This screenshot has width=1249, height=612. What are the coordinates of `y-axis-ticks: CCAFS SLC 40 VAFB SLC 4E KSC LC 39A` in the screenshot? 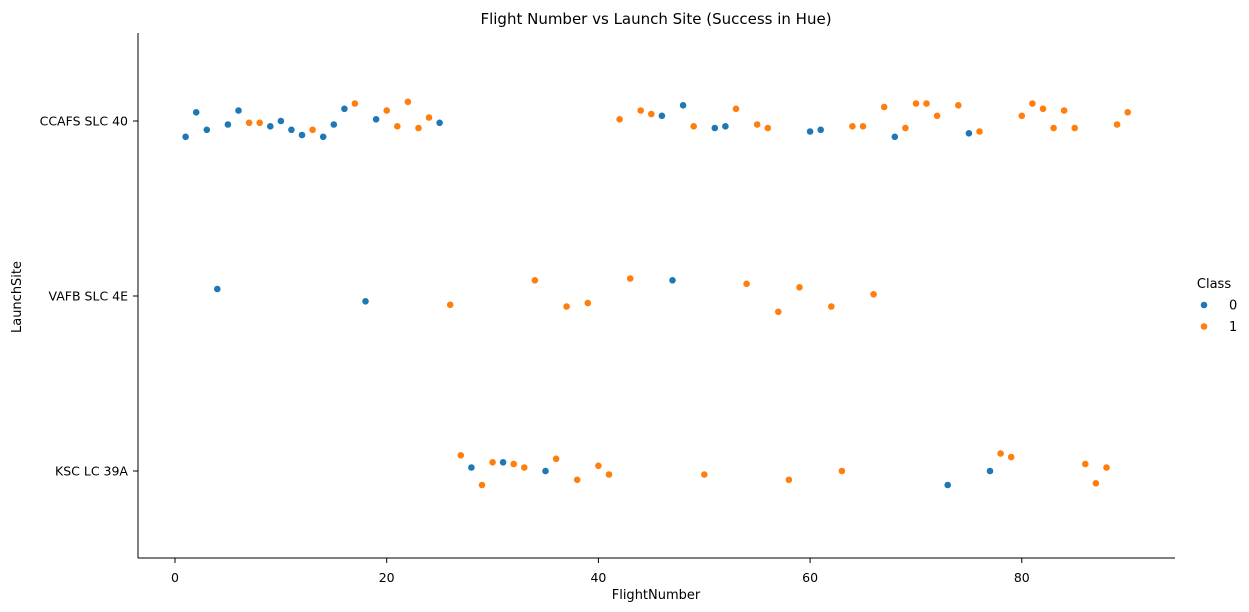 It's located at (89, 296).